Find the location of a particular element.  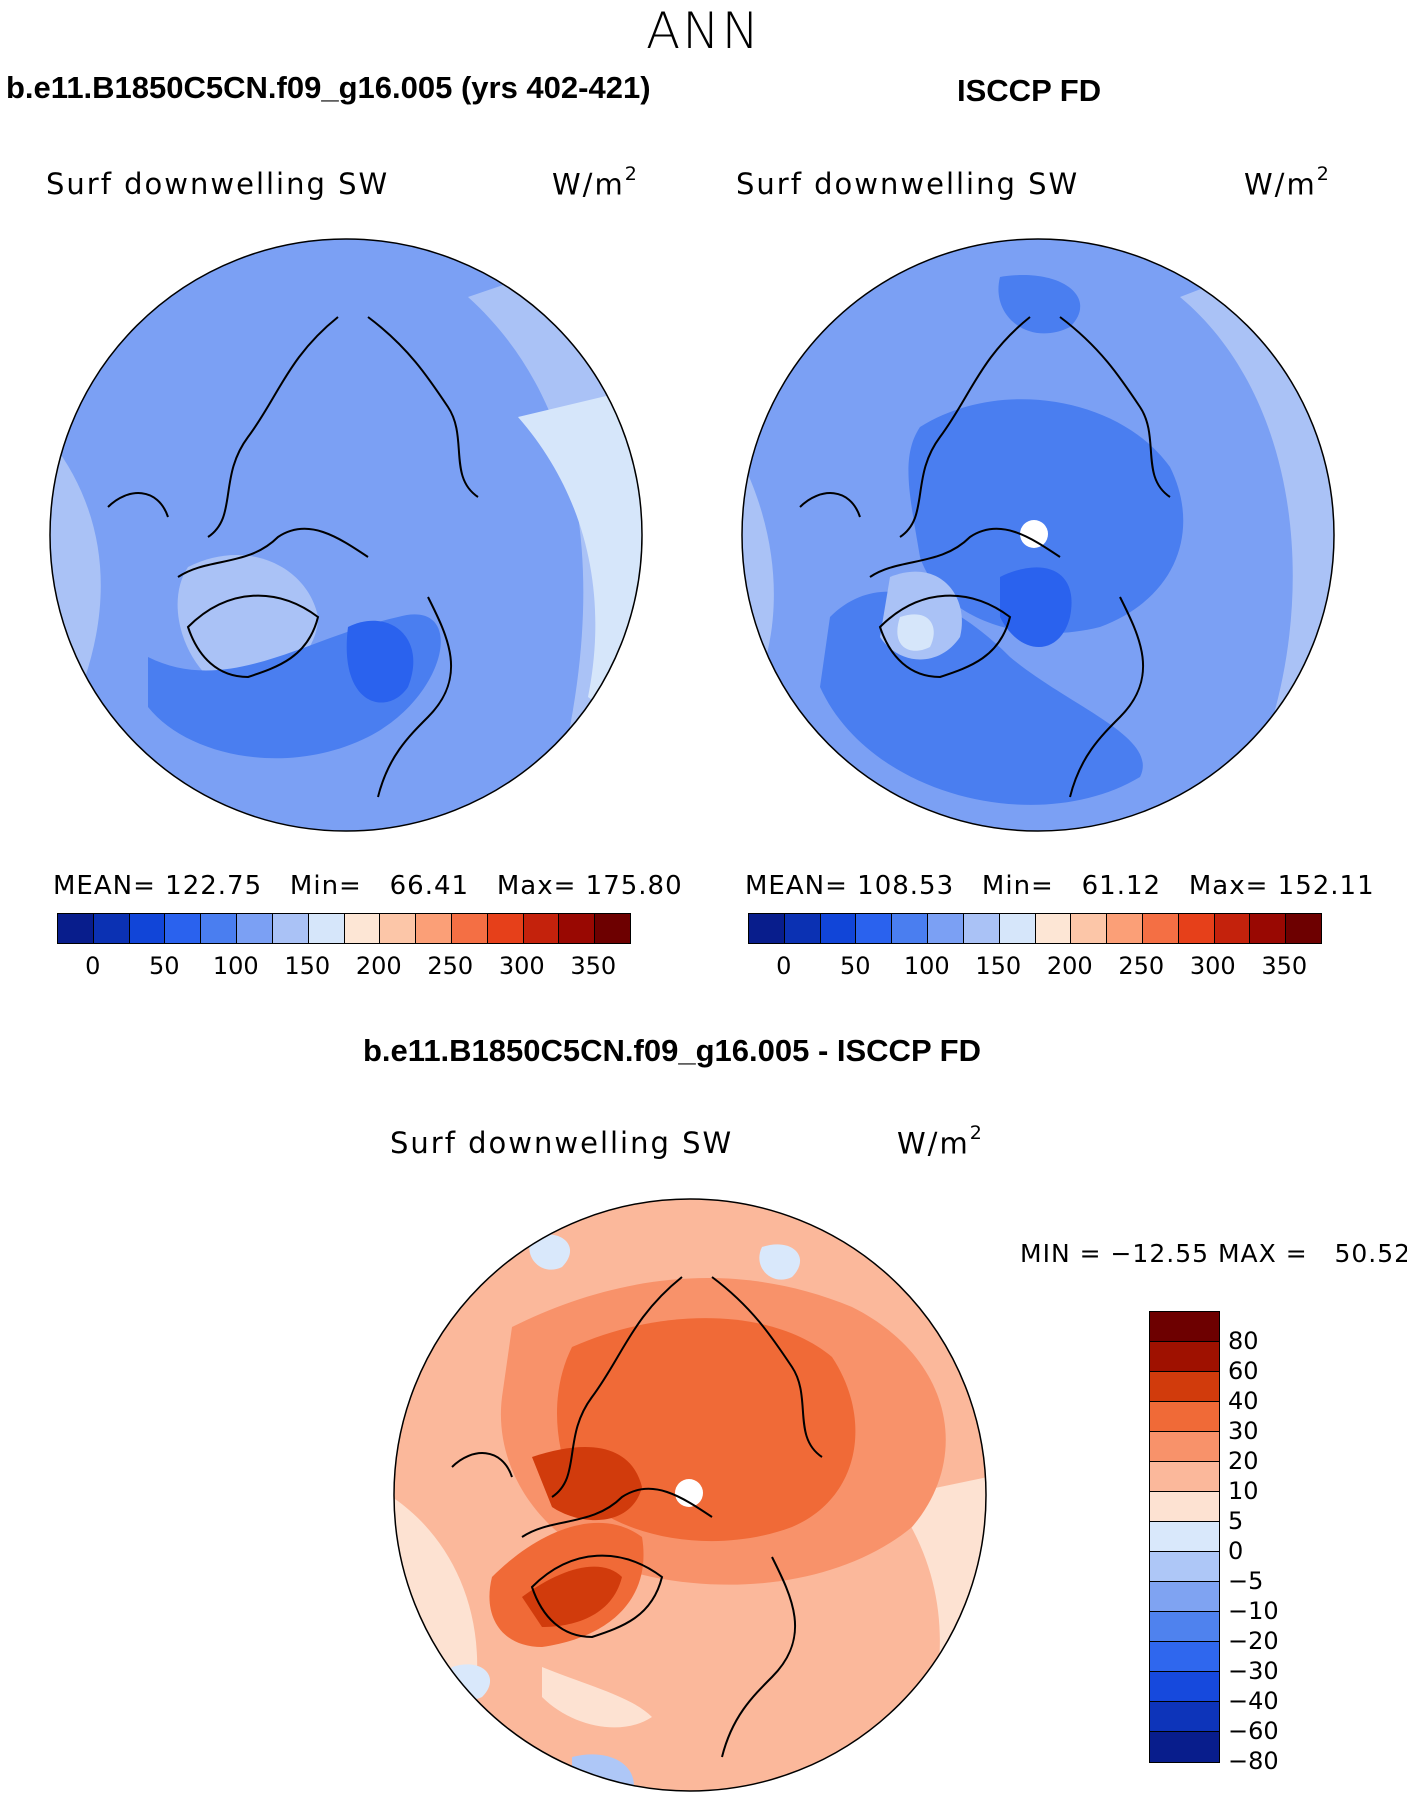

diff-stats: MIN = −12.55 MAX = 50.52 is located at coordinates (1213, 1253).